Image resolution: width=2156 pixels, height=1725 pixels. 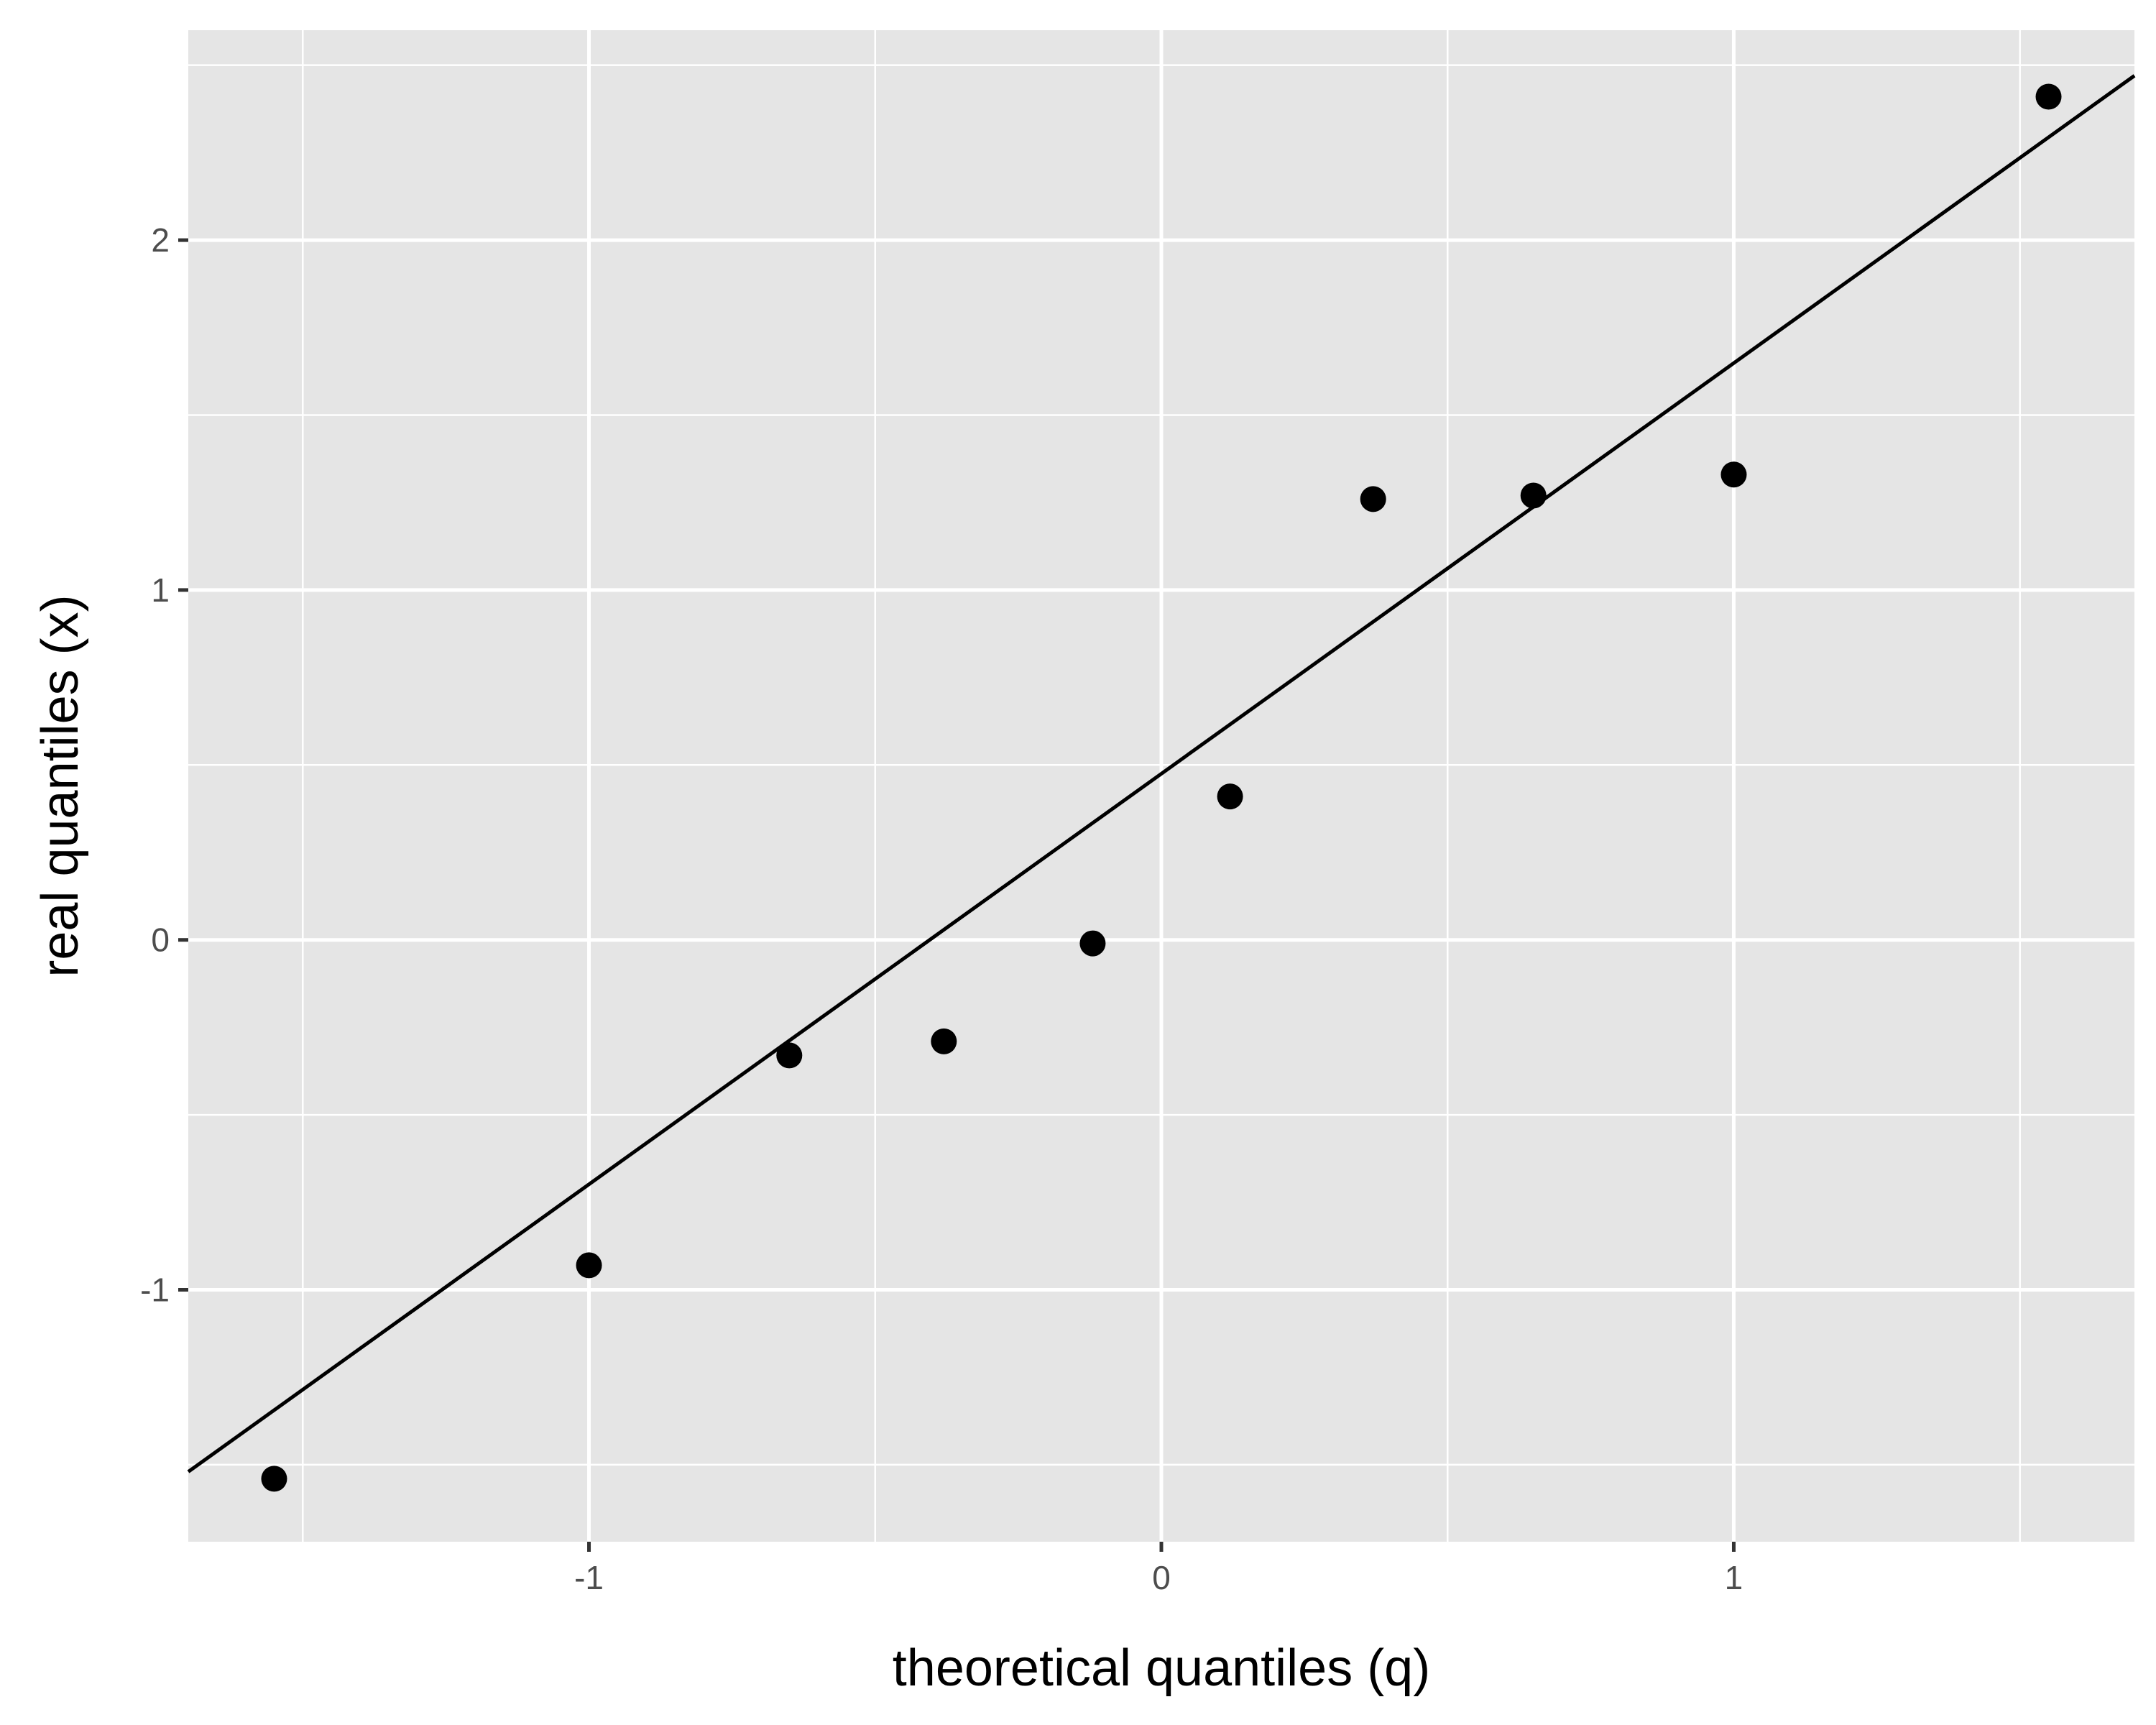 I want to click on y-axis-title: real quantiles (x), so click(x=60, y=785).